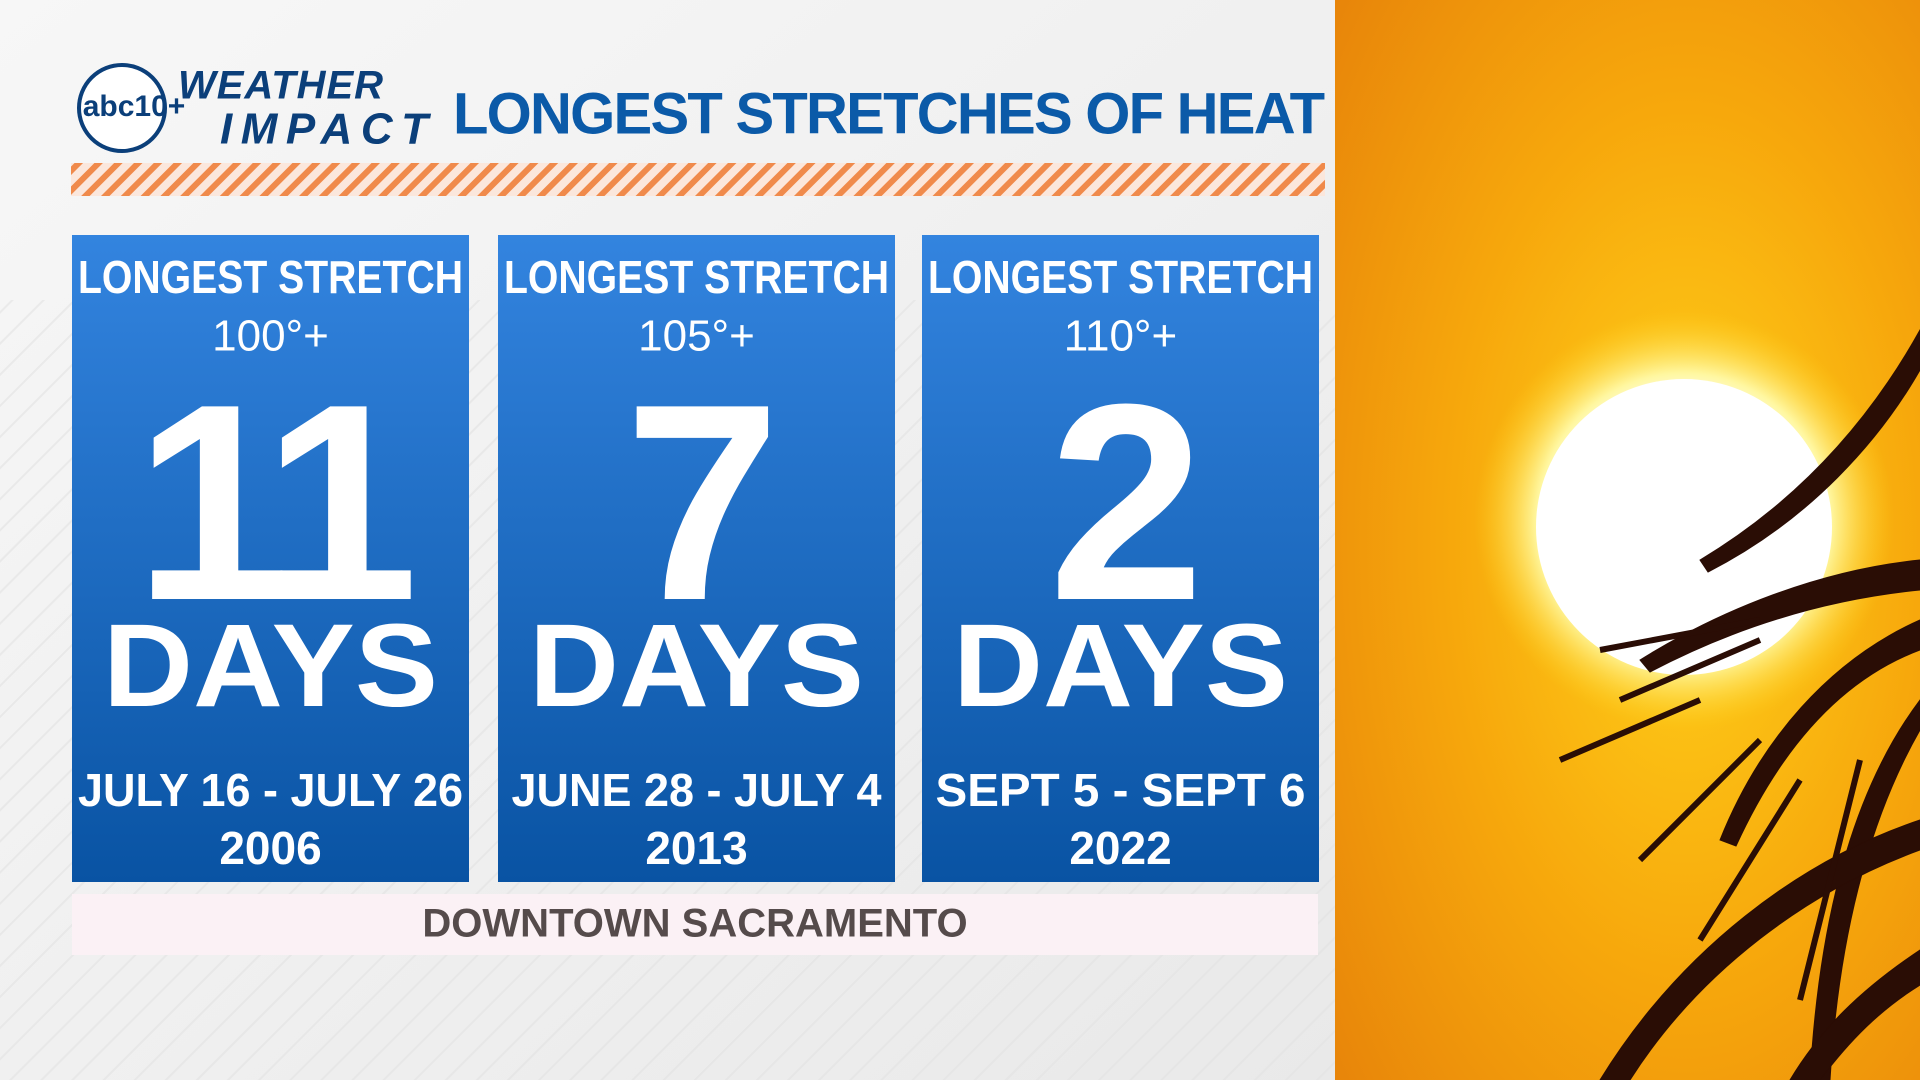  Describe the element at coordinates (697, 790) in the screenshot. I see `card-dates: JUNE 28 - JULY 4` at that location.